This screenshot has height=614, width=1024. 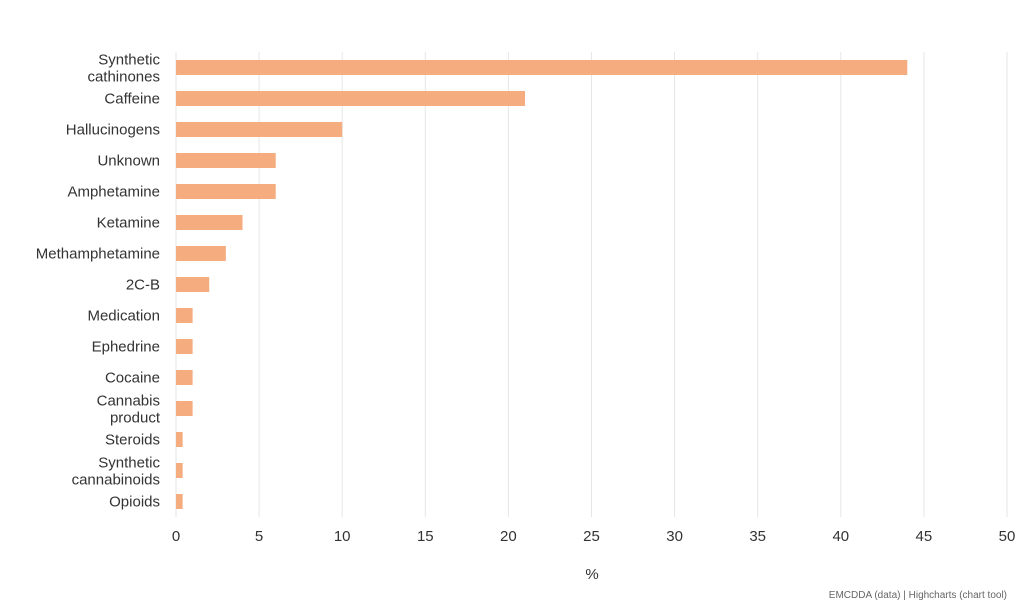 What do you see at coordinates (98, 254) in the screenshot?
I see `category-label: Methamphetamine` at bounding box center [98, 254].